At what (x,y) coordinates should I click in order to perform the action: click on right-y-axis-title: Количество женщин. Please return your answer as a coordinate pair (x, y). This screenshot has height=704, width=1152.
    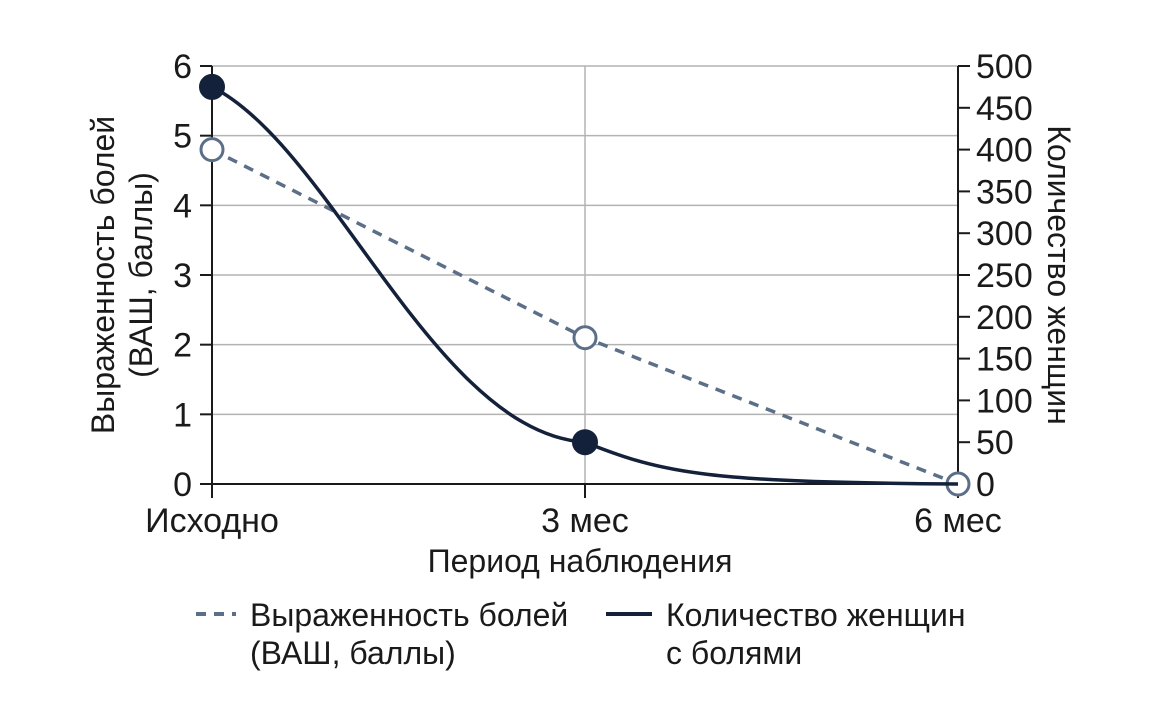
    Looking at the image, I should click on (1059, 274).